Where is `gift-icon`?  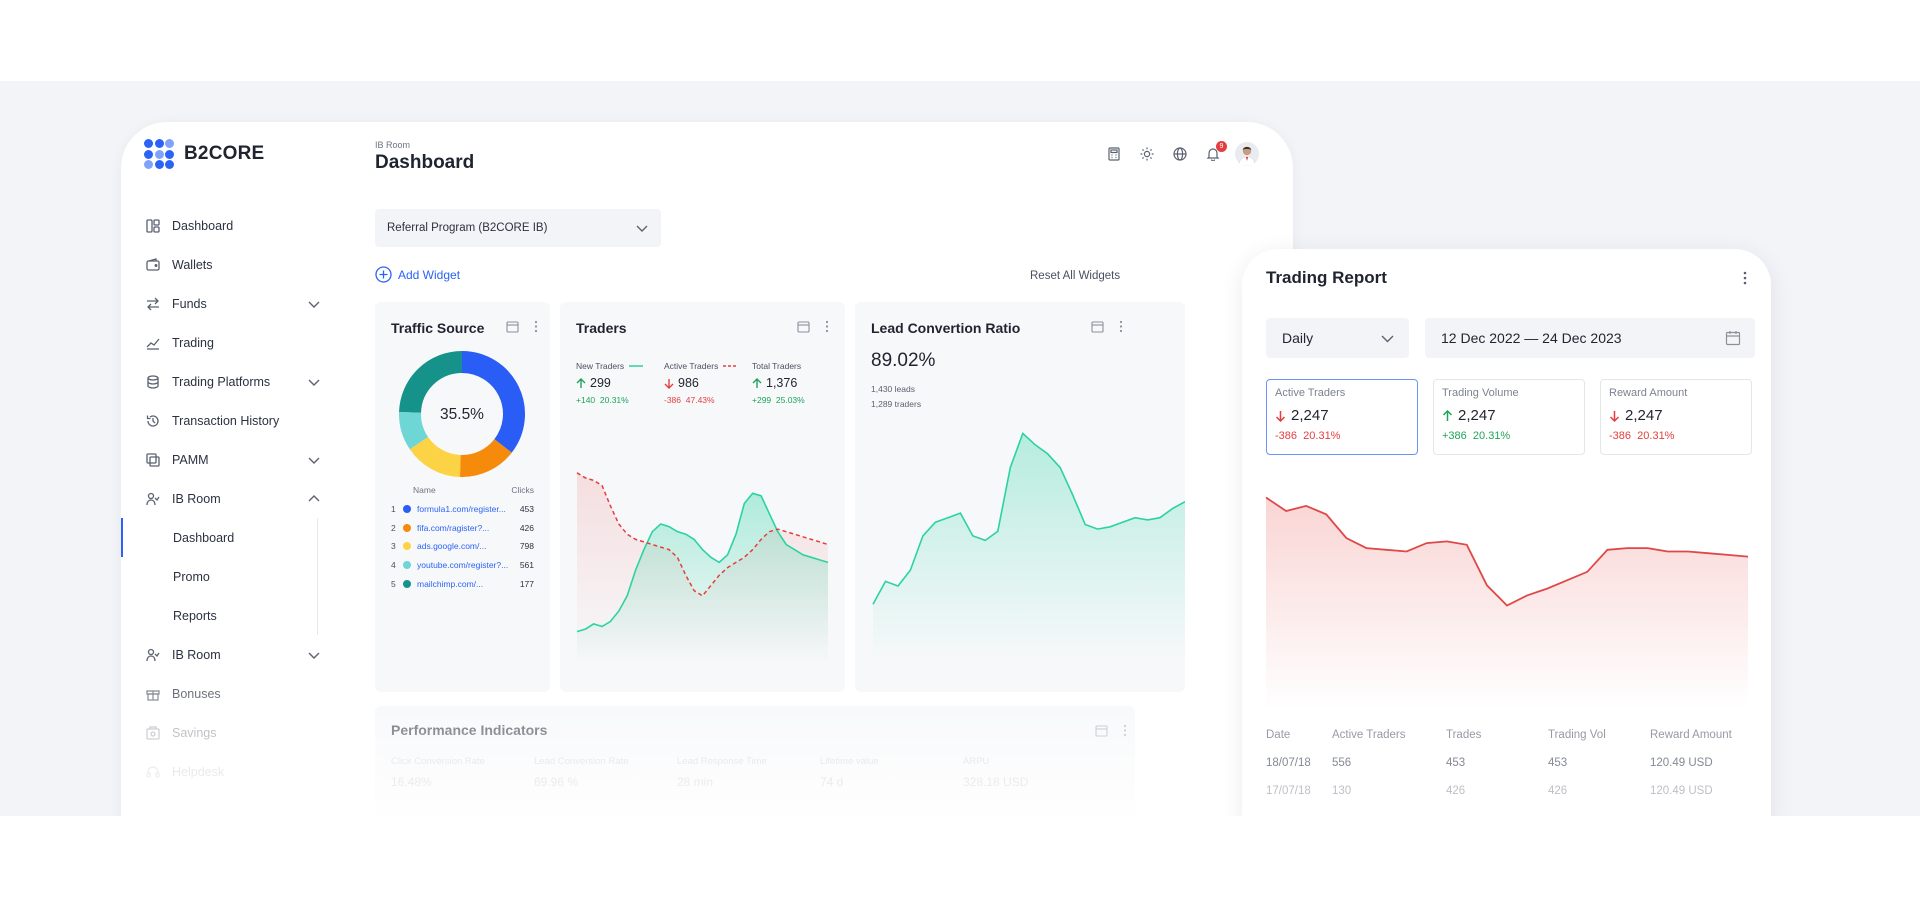 gift-icon is located at coordinates (153, 694).